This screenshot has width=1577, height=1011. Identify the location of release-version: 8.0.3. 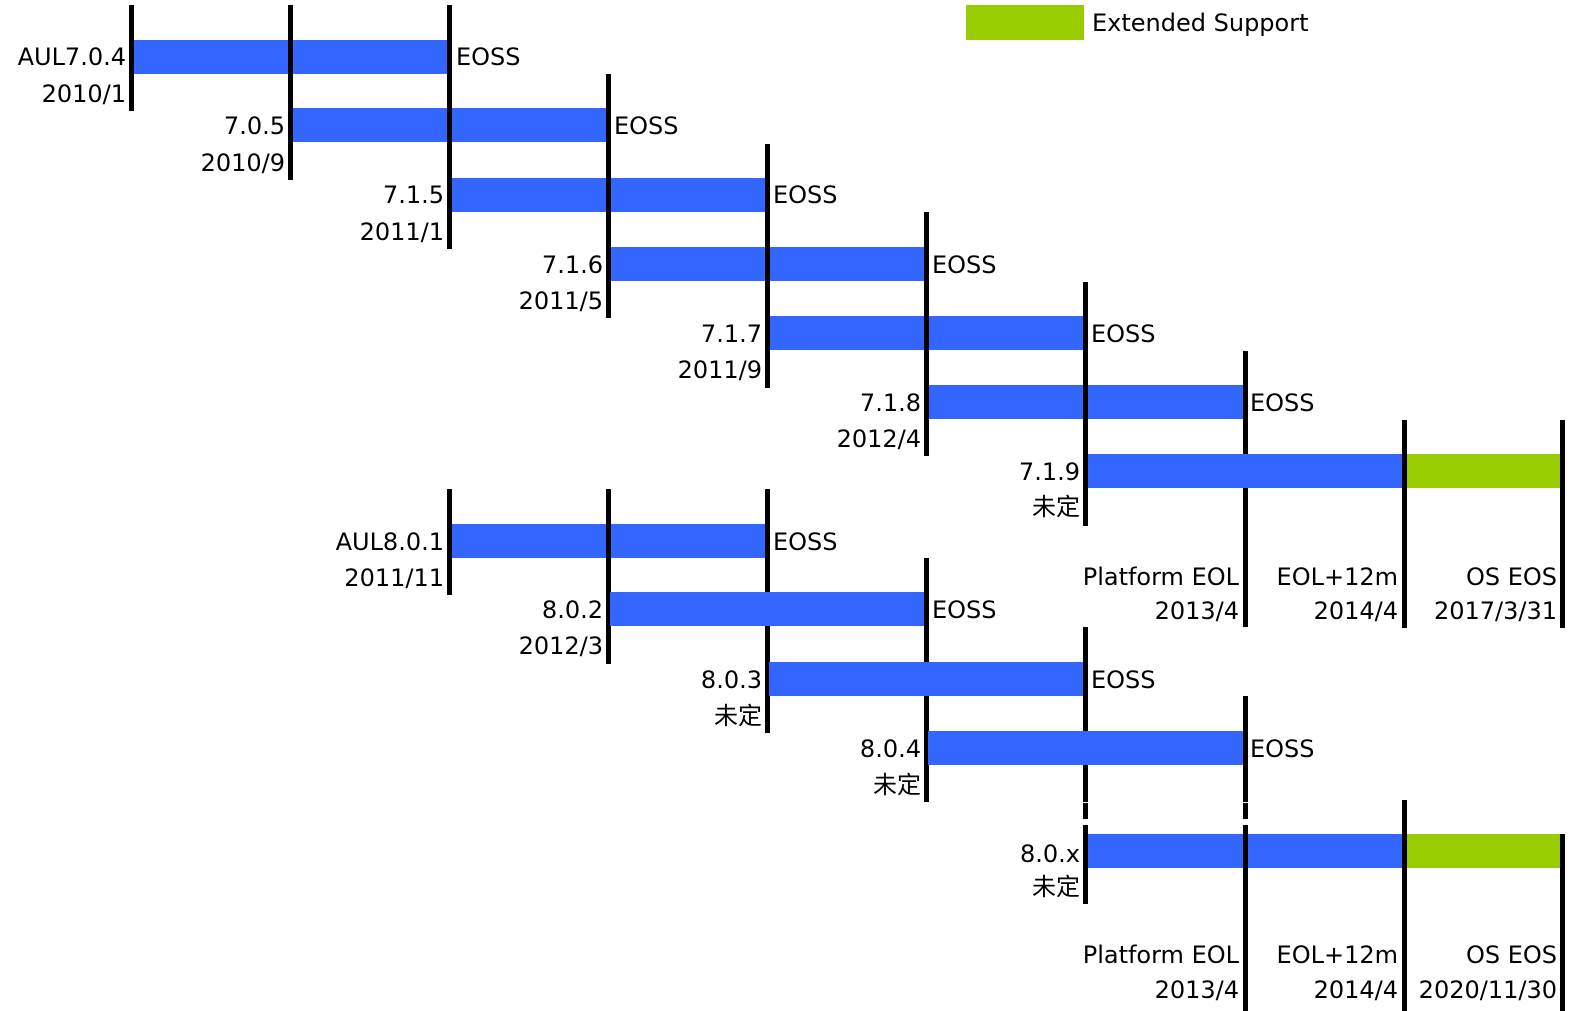
(731, 680).